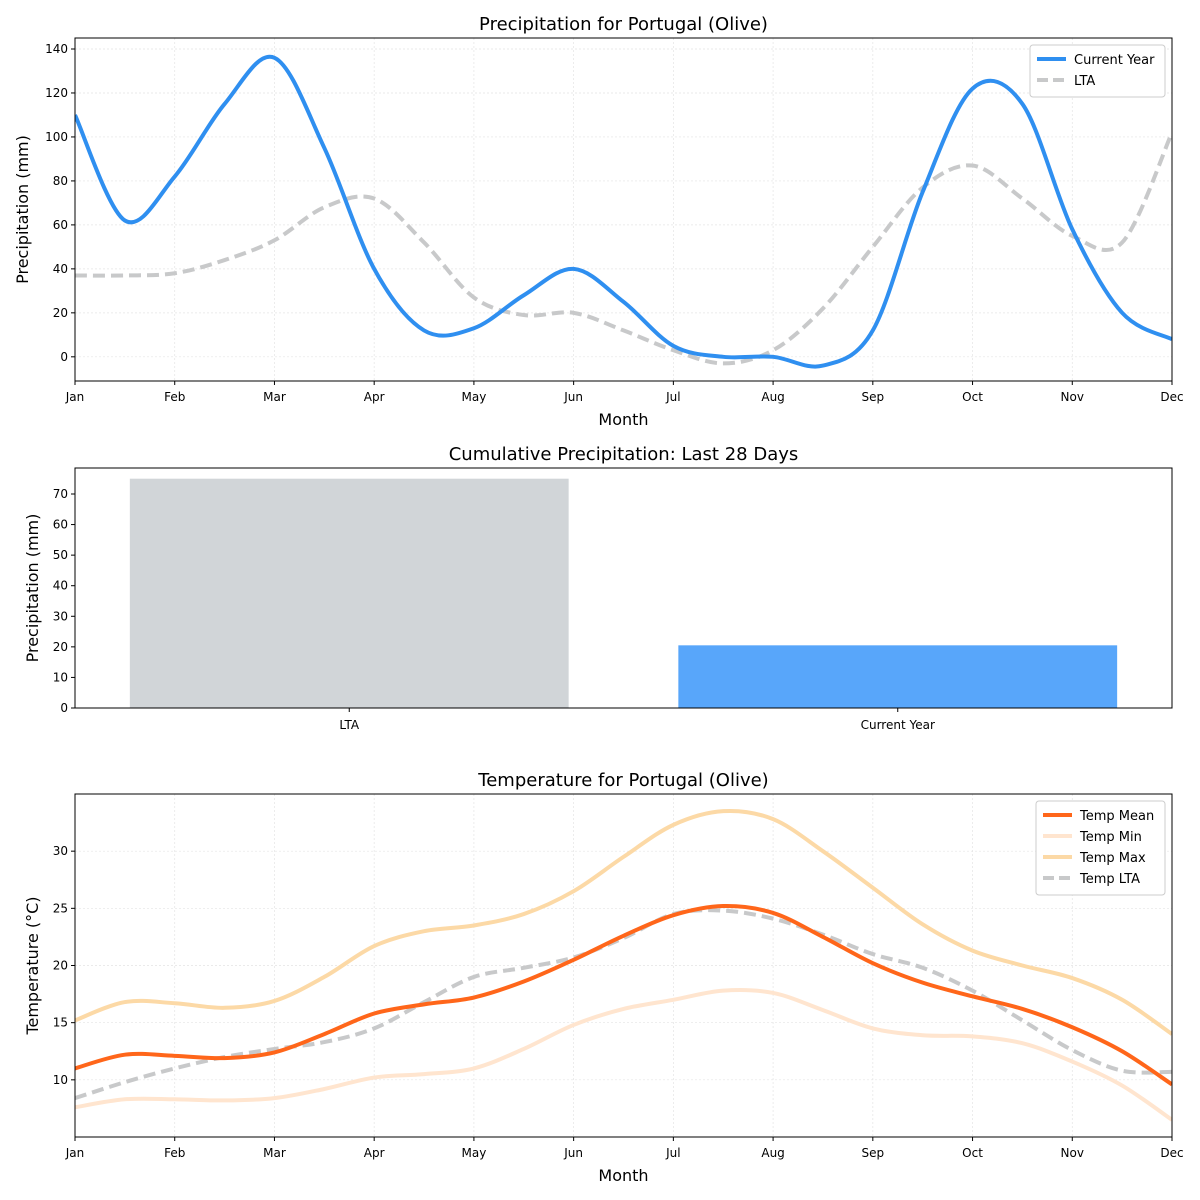 The image size is (1200, 1200). What do you see at coordinates (1112, 858) in the screenshot?
I see `legend-label: Temp Max` at bounding box center [1112, 858].